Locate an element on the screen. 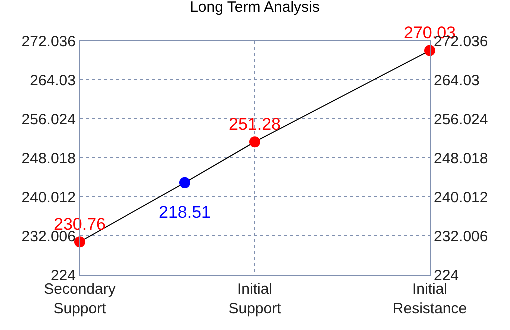 The width and height of the screenshot is (510, 330). y-tick-label: 256.024 is located at coordinates (49, 119).